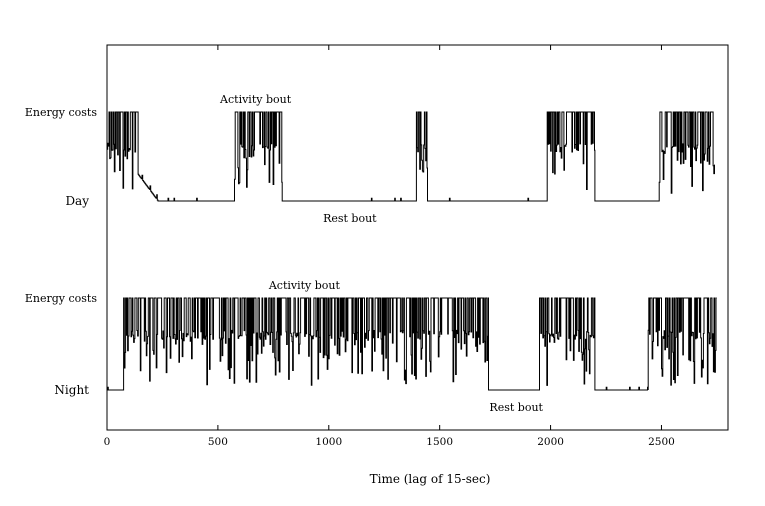 This screenshot has height=506, width=765. I want to click on x-tick-label: 0, so click(107, 442).